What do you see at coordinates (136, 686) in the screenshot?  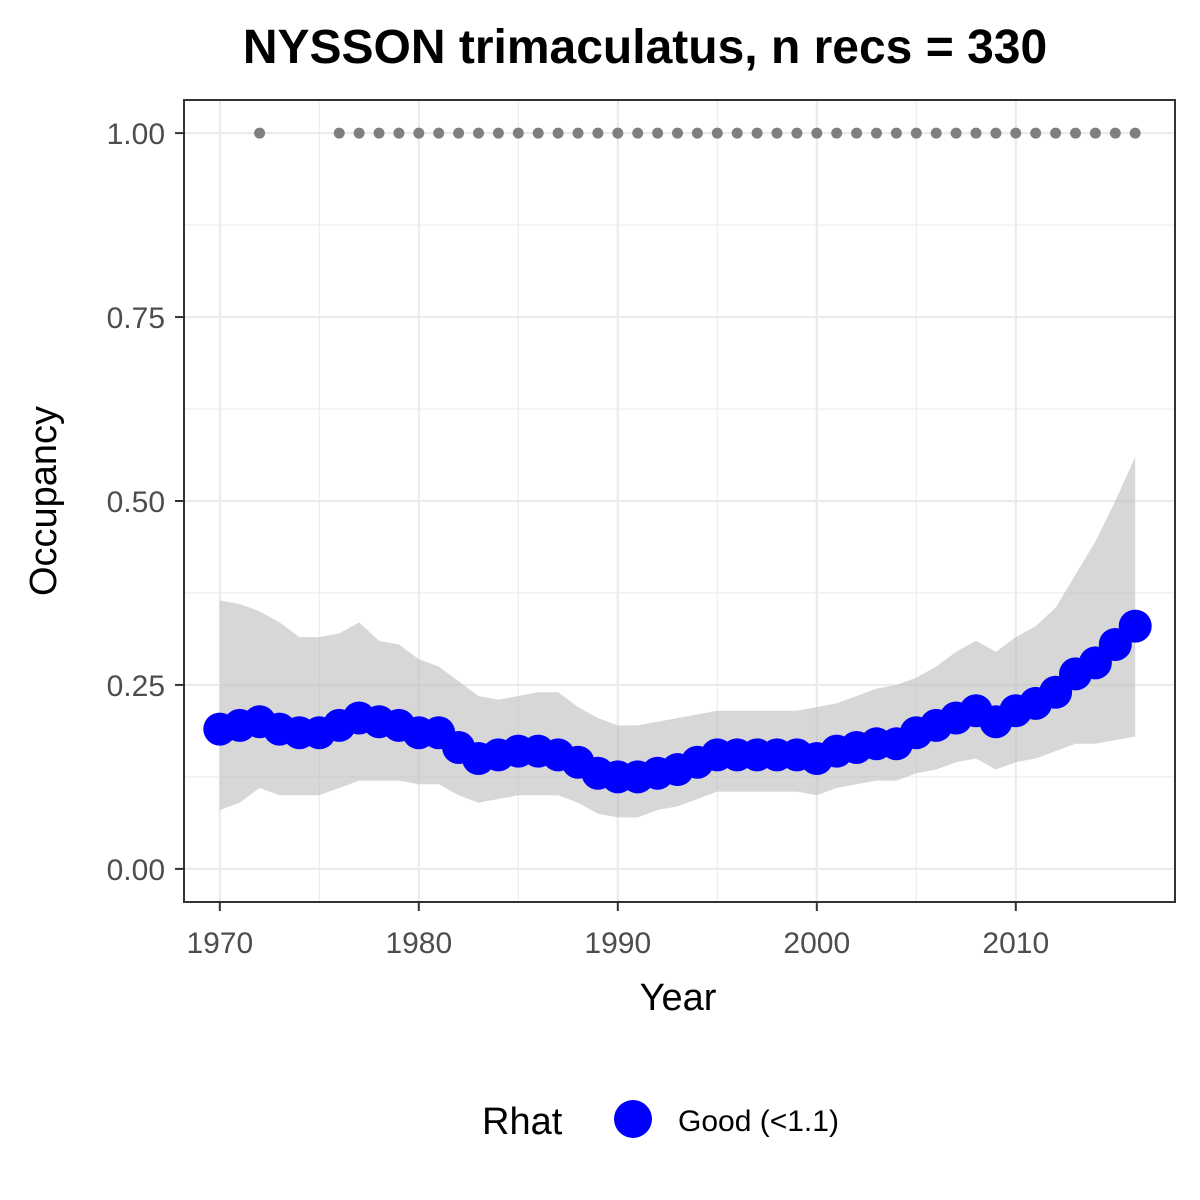 I see `y-tick-label: 0.25` at bounding box center [136, 686].